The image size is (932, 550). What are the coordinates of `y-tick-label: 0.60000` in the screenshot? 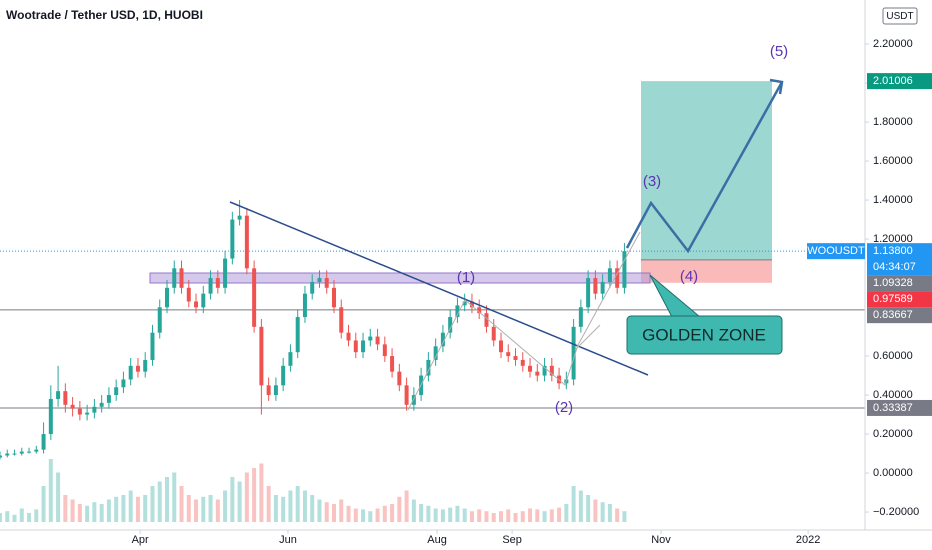 It's located at (893, 356).